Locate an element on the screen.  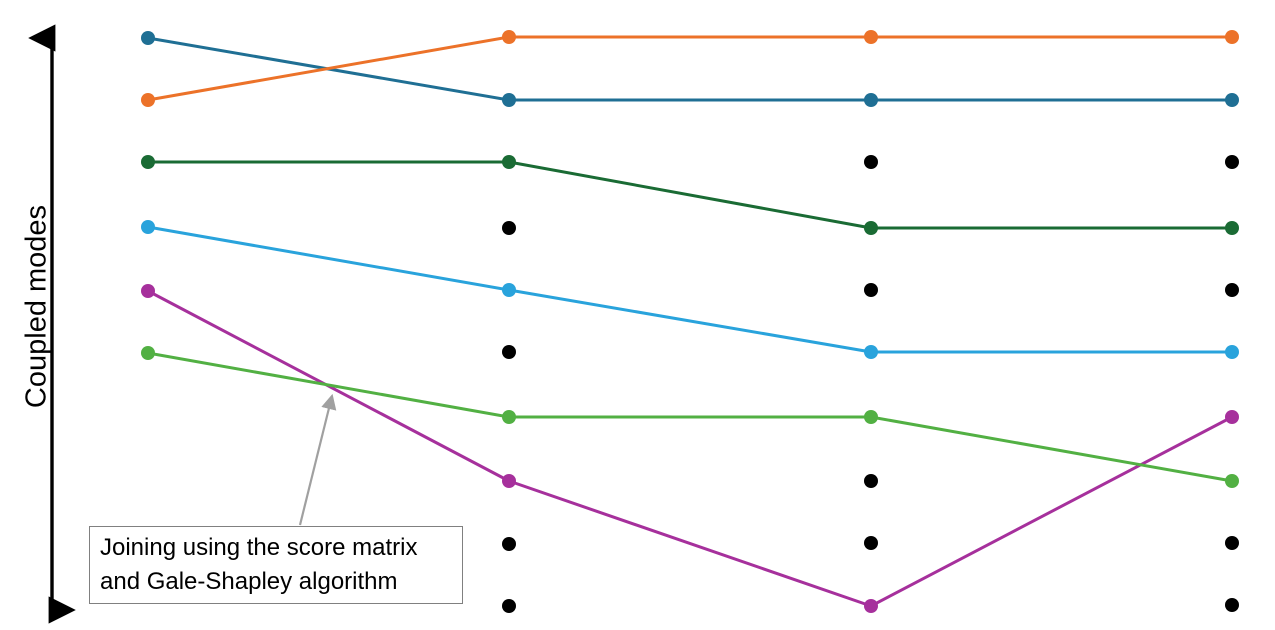
annotation-leader is located at coordinates (317, 459).